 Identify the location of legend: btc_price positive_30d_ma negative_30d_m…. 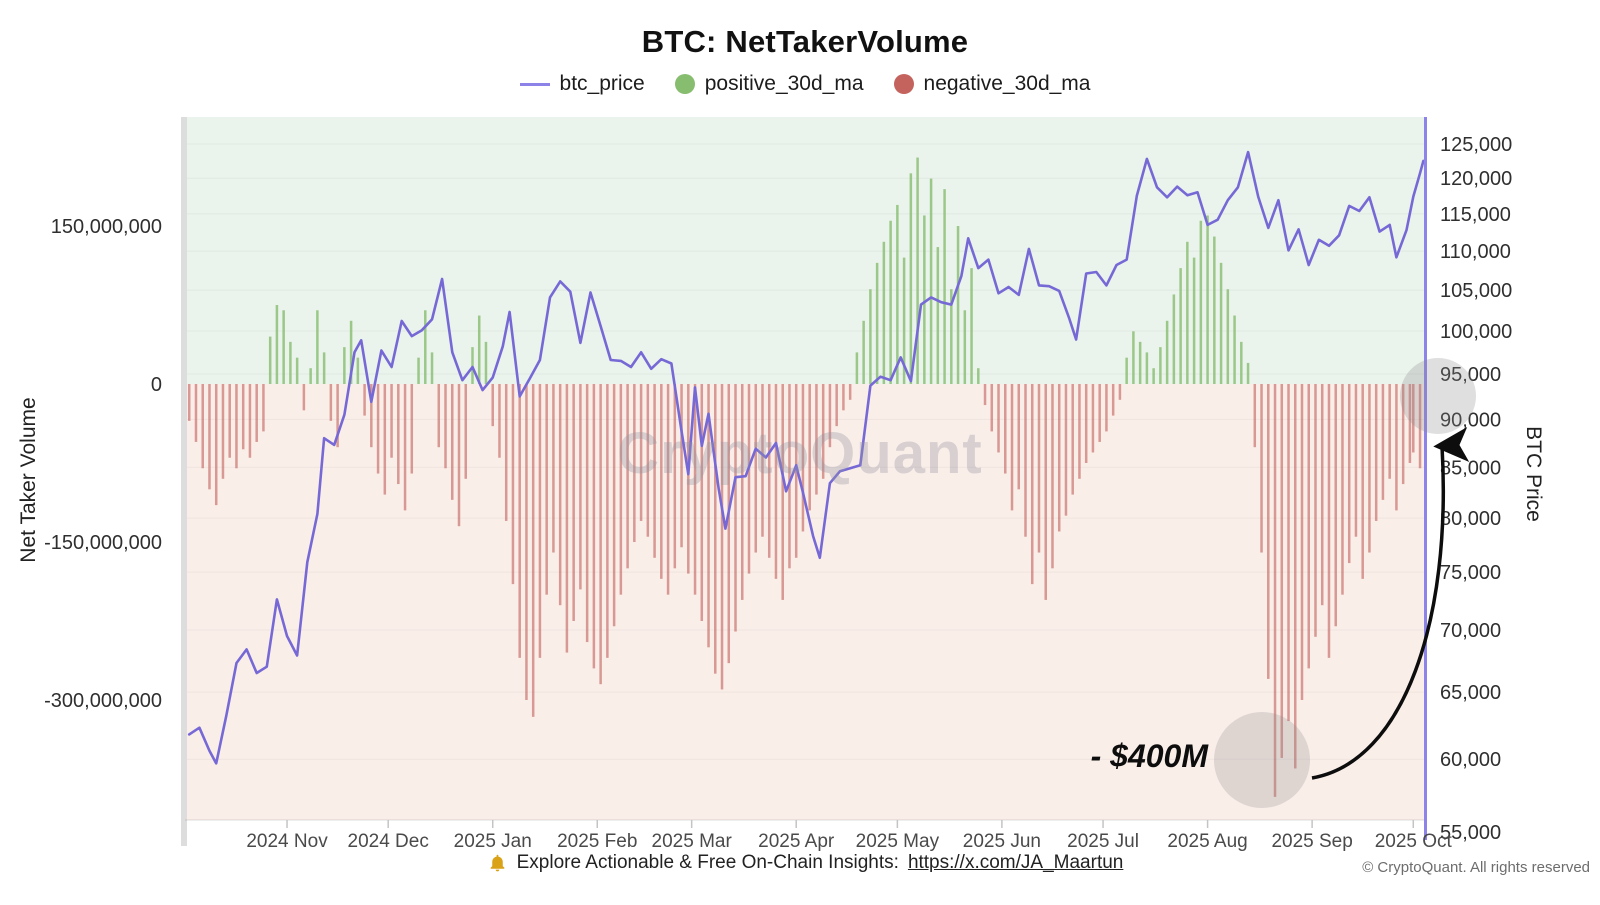
(805, 84).